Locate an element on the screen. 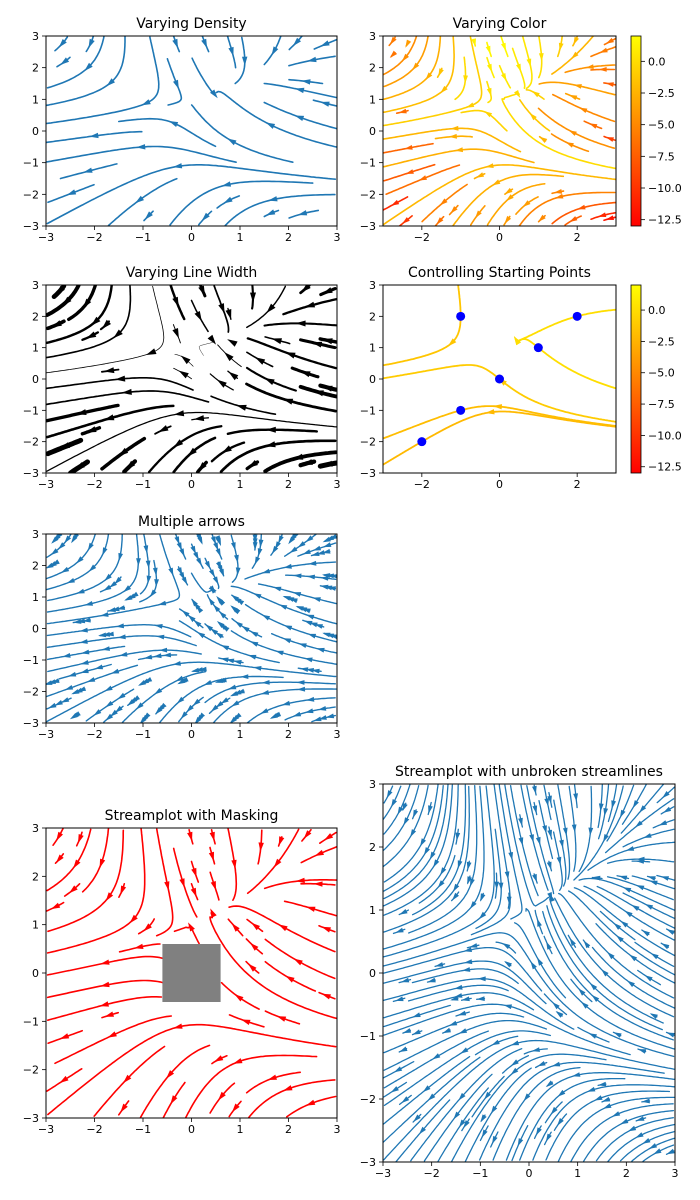 The width and height of the screenshot is (700, 1200). y-tick-label: 1 is located at coordinates (372, 910).